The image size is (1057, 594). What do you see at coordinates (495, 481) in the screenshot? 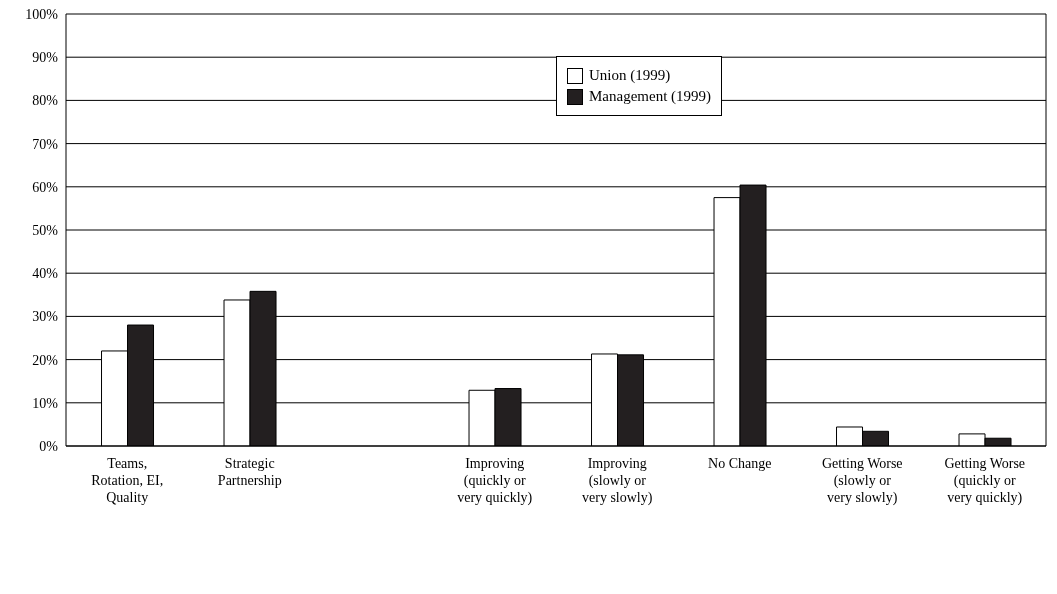
I see `x-tick-label: Improving (quickly or very quickly)` at bounding box center [495, 481].